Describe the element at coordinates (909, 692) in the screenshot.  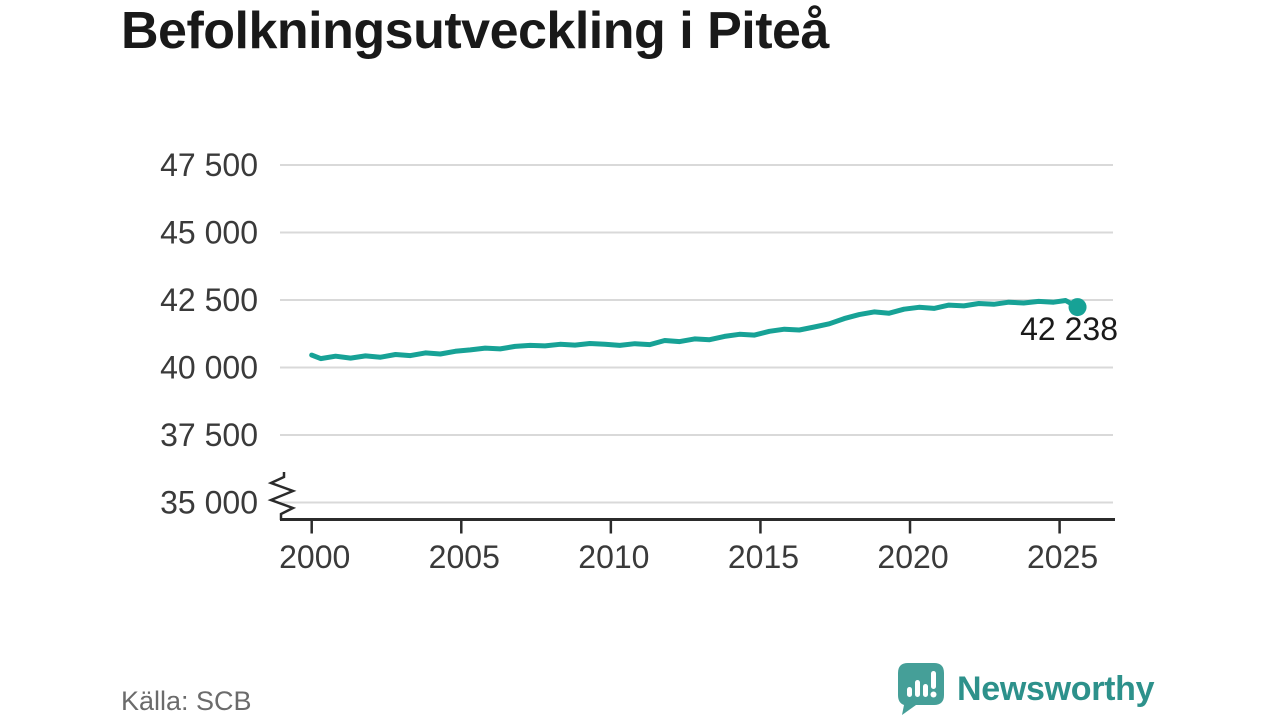
I see `logo-bar-short` at that location.